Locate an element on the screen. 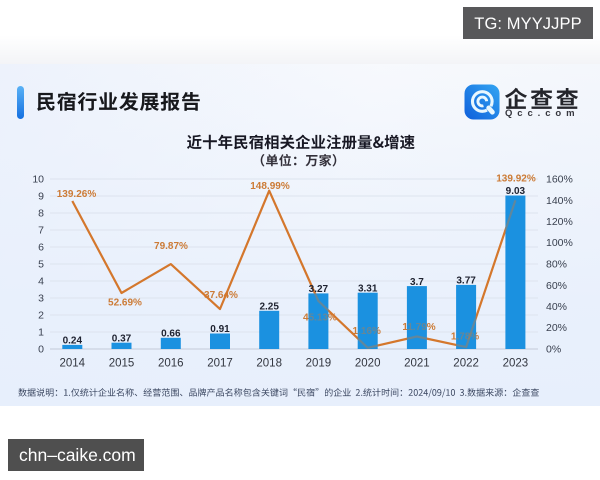  svg-text: 2014 is located at coordinates (73, 364).